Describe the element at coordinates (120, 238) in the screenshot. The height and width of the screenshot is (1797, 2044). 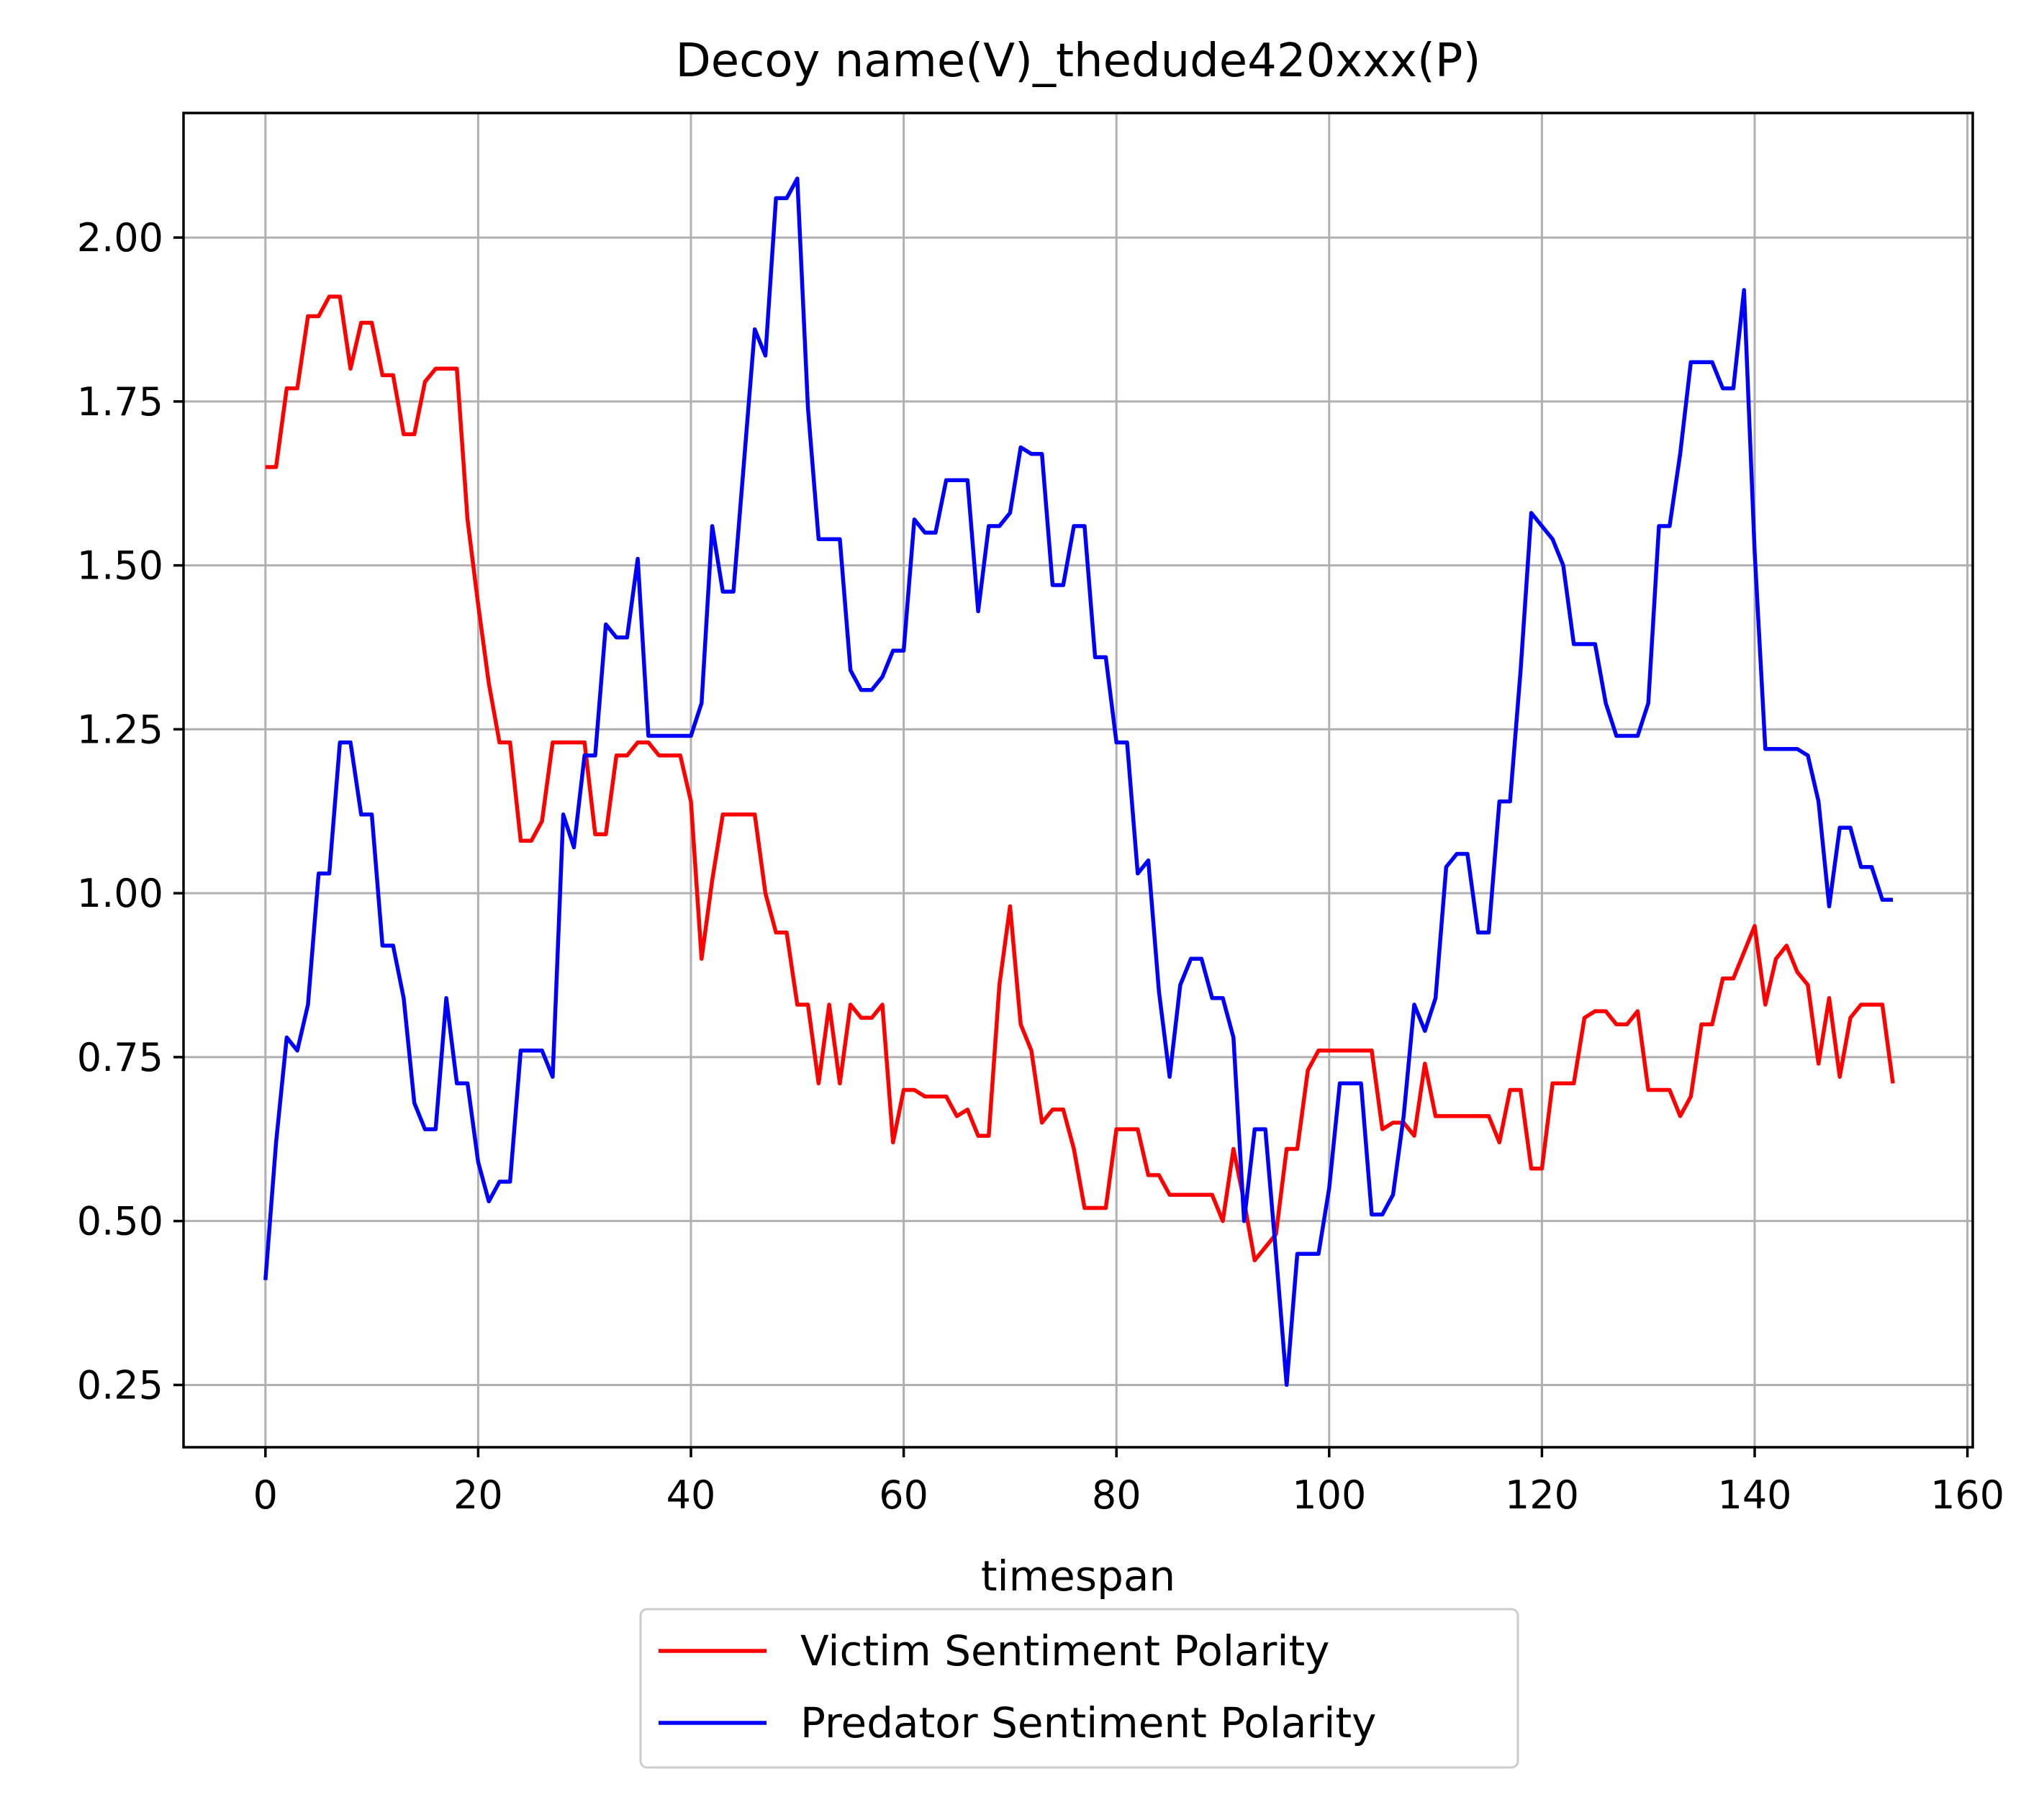
I see `y-tick-label: 2.00` at that location.